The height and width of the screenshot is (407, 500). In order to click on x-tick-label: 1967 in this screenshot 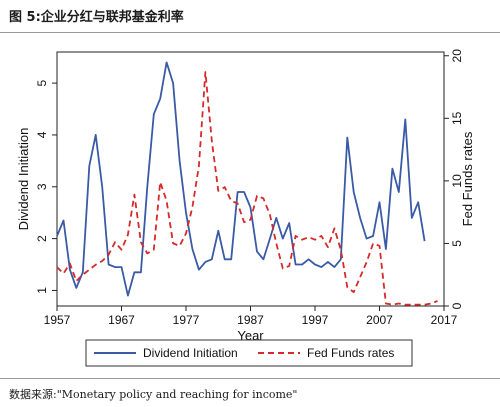, I will do `click(121, 320)`.